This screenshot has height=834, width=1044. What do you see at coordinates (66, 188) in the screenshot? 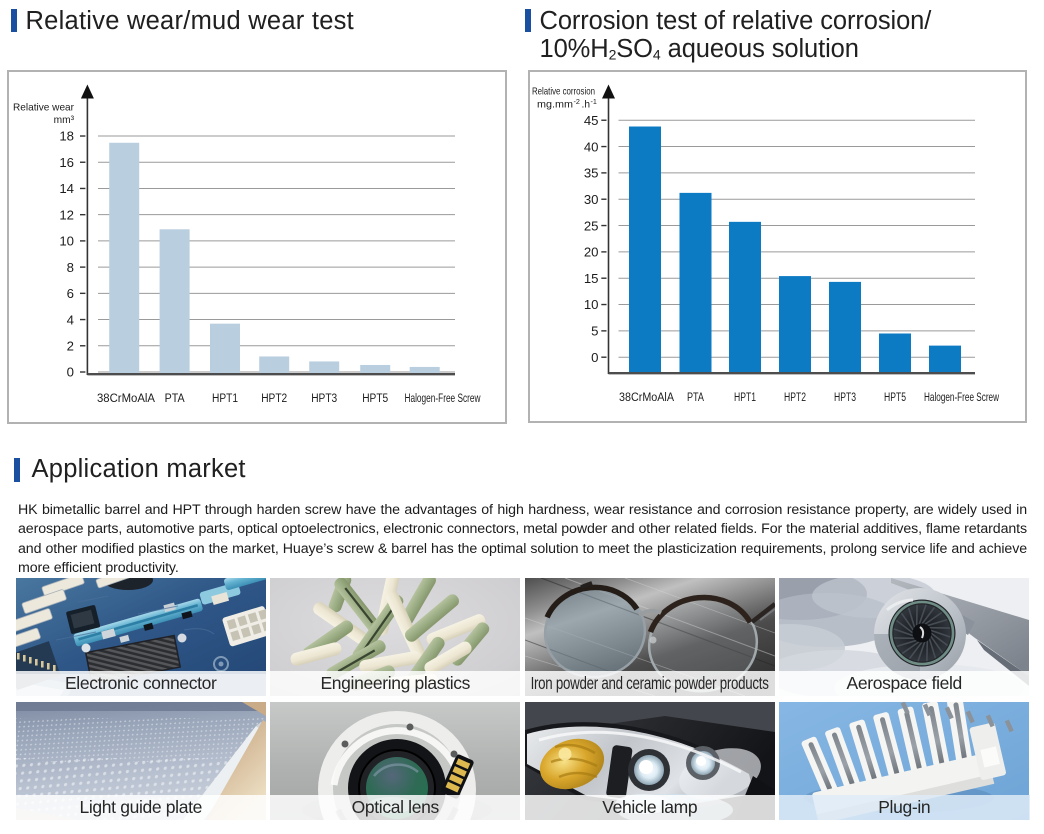
I see `svg-text: 14` at bounding box center [66, 188].